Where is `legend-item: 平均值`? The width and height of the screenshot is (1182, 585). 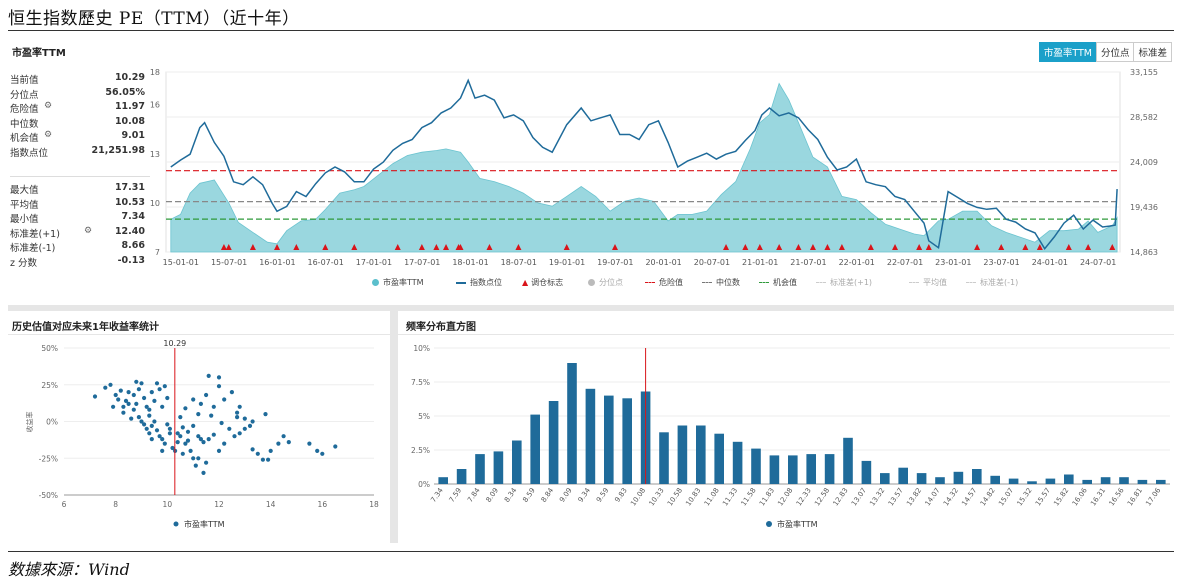
legend-item: 平均值 is located at coordinates (928, 282).